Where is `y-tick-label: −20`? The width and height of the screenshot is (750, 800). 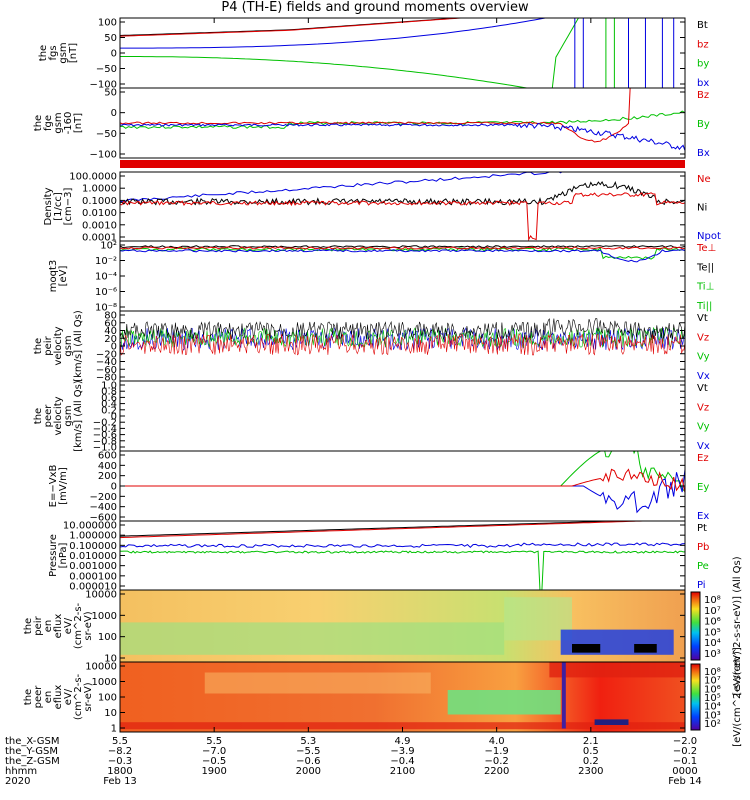
y-tick-label: −20 is located at coordinates (106, 354).